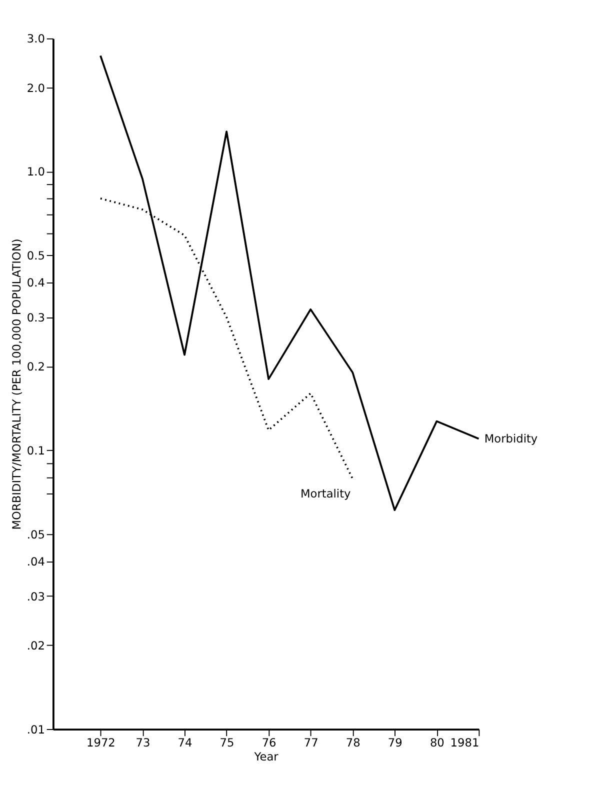  Describe the element at coordinates (227, 743) in the screenshot. I see `x-tick-label: 75` at that location.